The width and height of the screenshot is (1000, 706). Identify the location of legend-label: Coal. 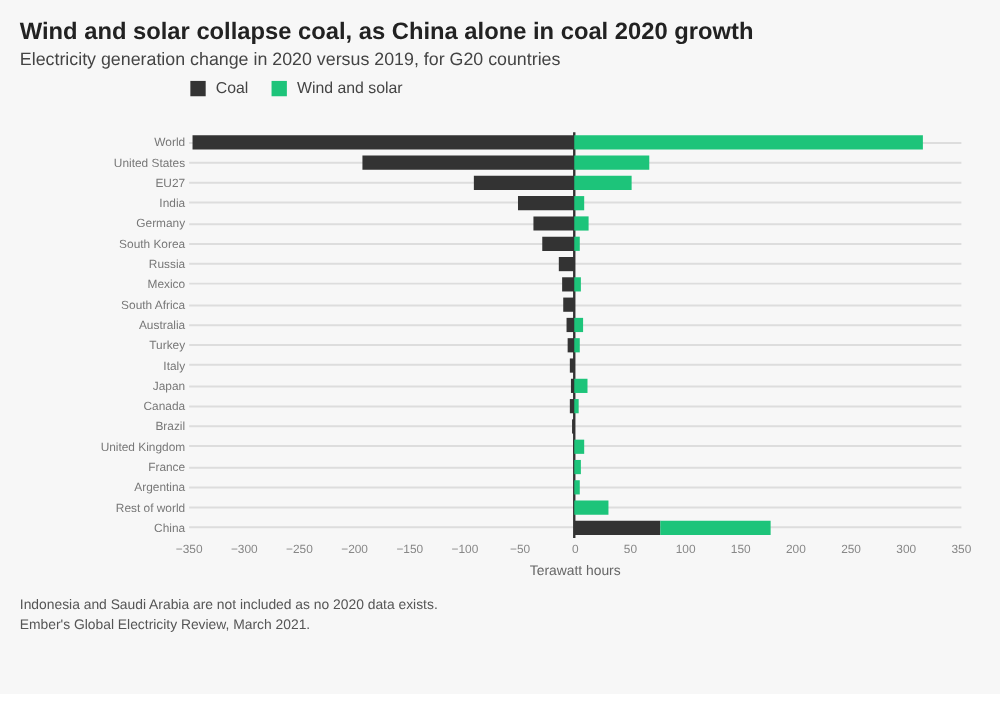
(232, 87).